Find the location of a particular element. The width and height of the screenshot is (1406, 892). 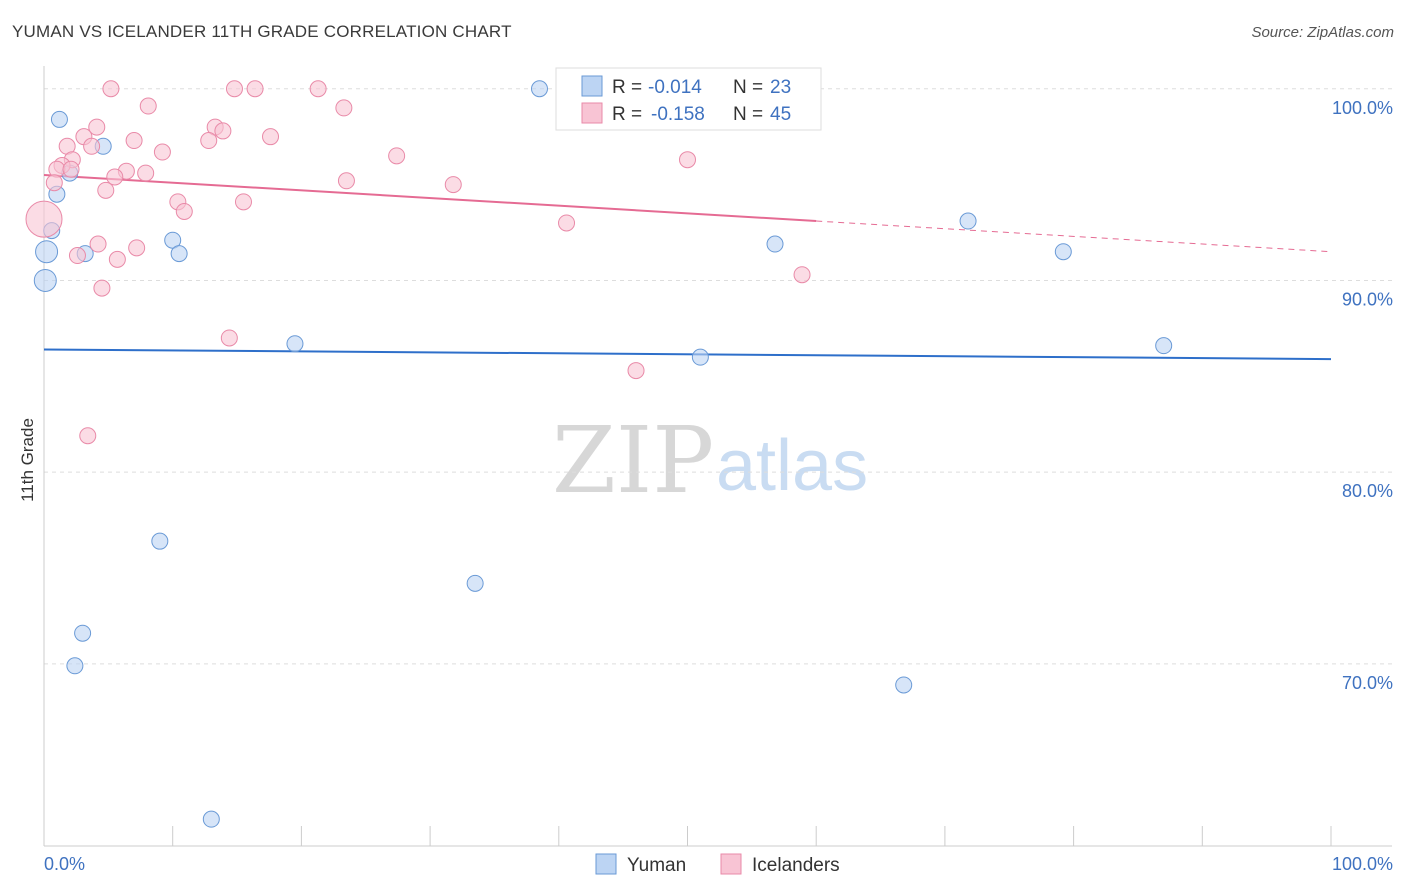

legend-swatch-yuman is located at coordinates (592, 86).